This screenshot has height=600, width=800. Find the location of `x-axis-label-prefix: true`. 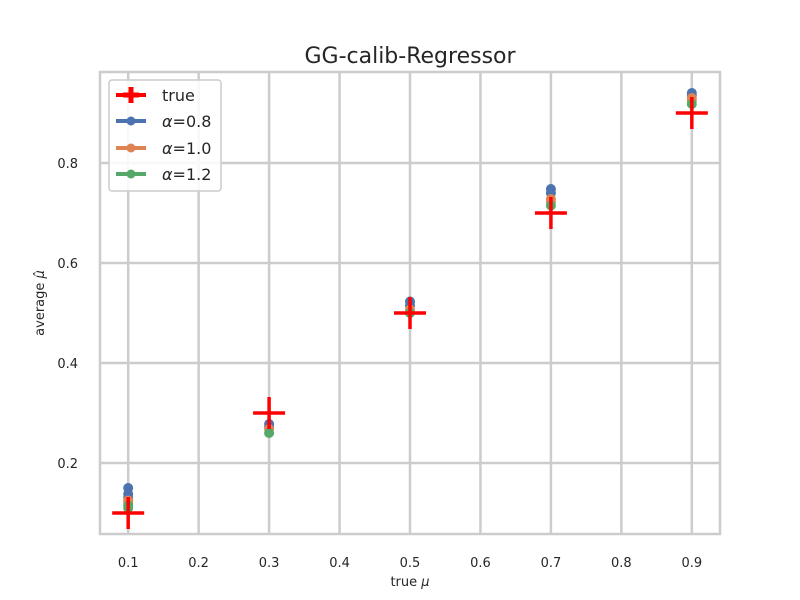

x-axis-label-prefix: true is located at coordinates (405, 582).